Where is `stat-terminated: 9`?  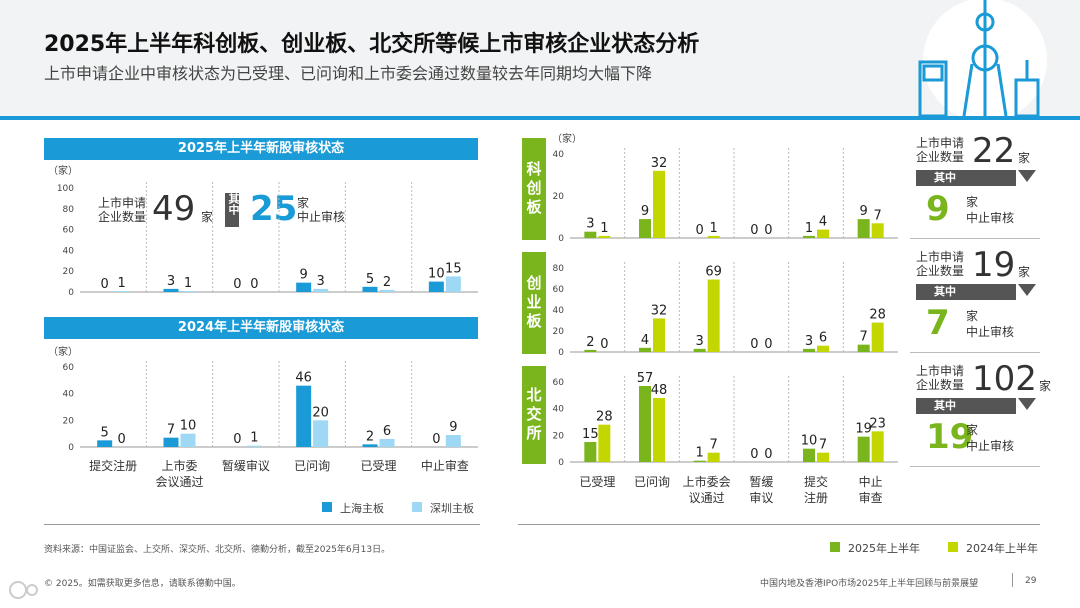
stat-terminated: 9 is located at coordinates (938, 209).